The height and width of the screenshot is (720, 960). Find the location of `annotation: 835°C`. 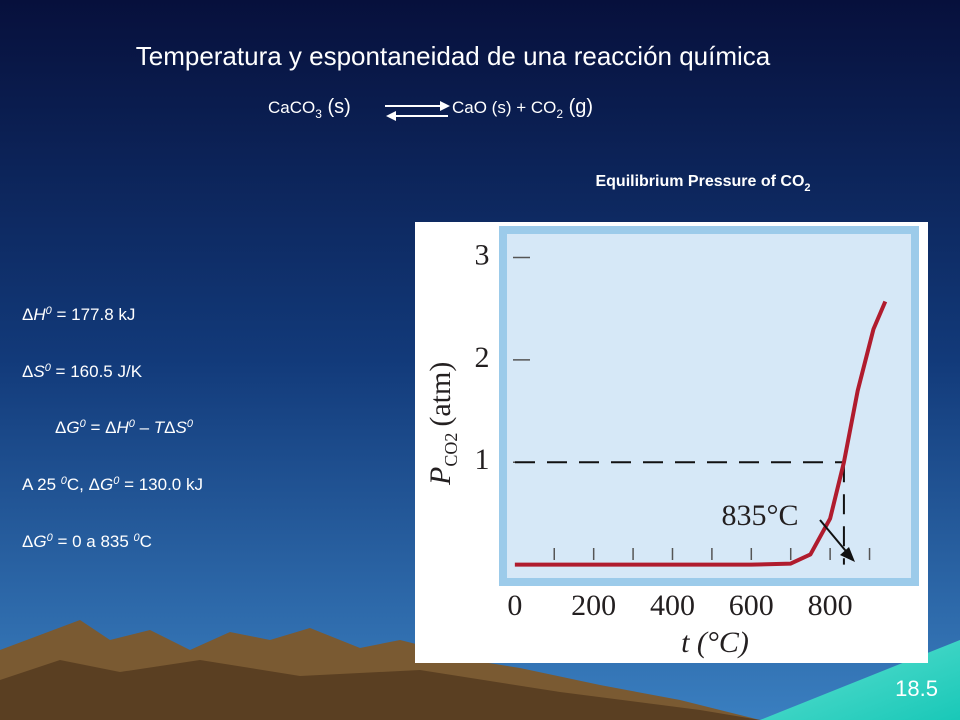

annotation: 835°C is located at coordinates (759, 515).